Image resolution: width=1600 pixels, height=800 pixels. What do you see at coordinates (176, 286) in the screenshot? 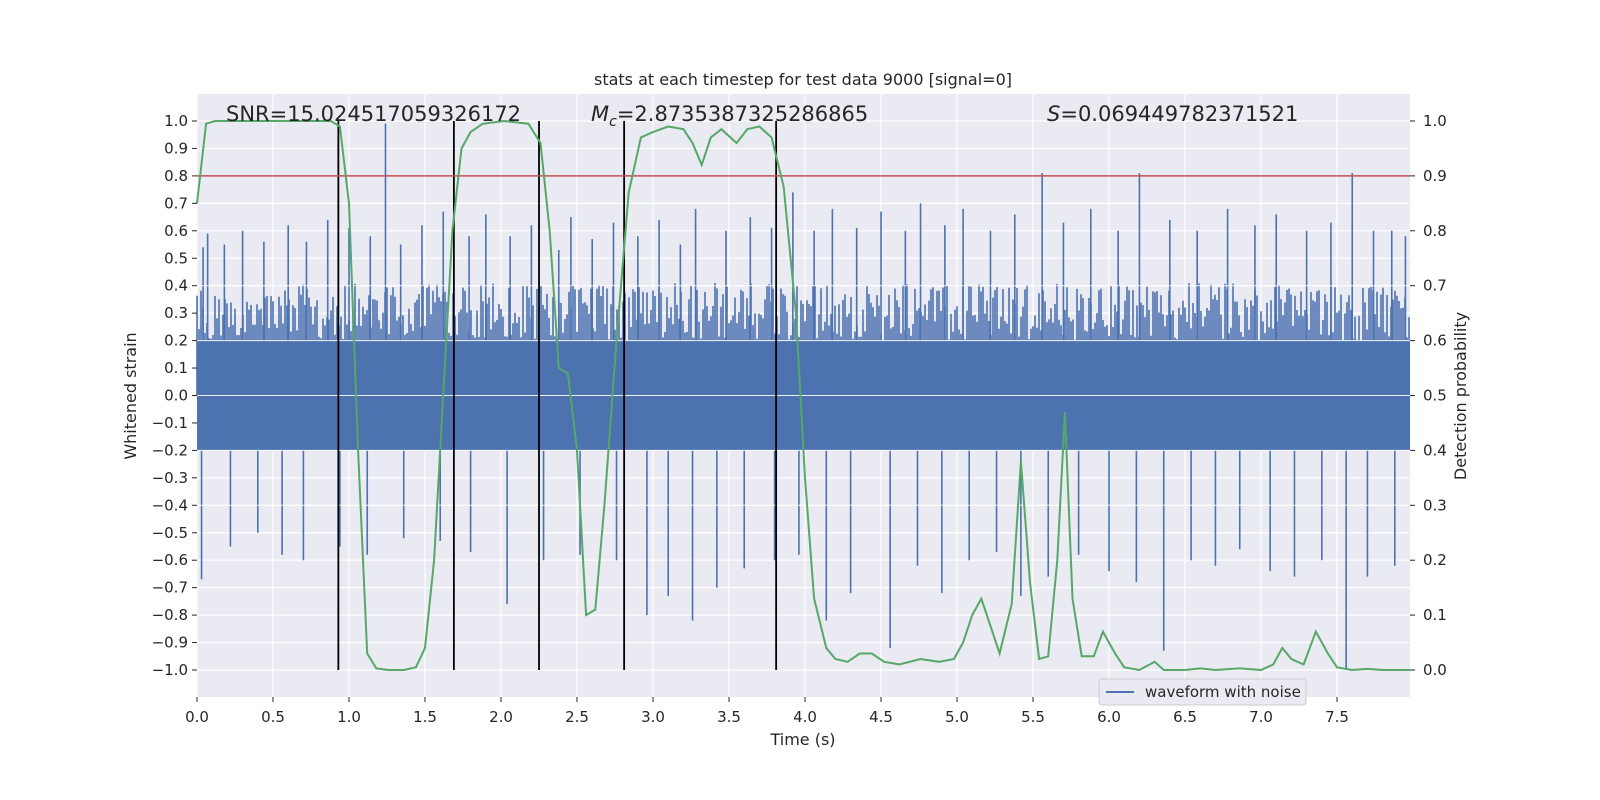
I see `y-left-tick-label: 0.4` at bounding box center [176, 286].